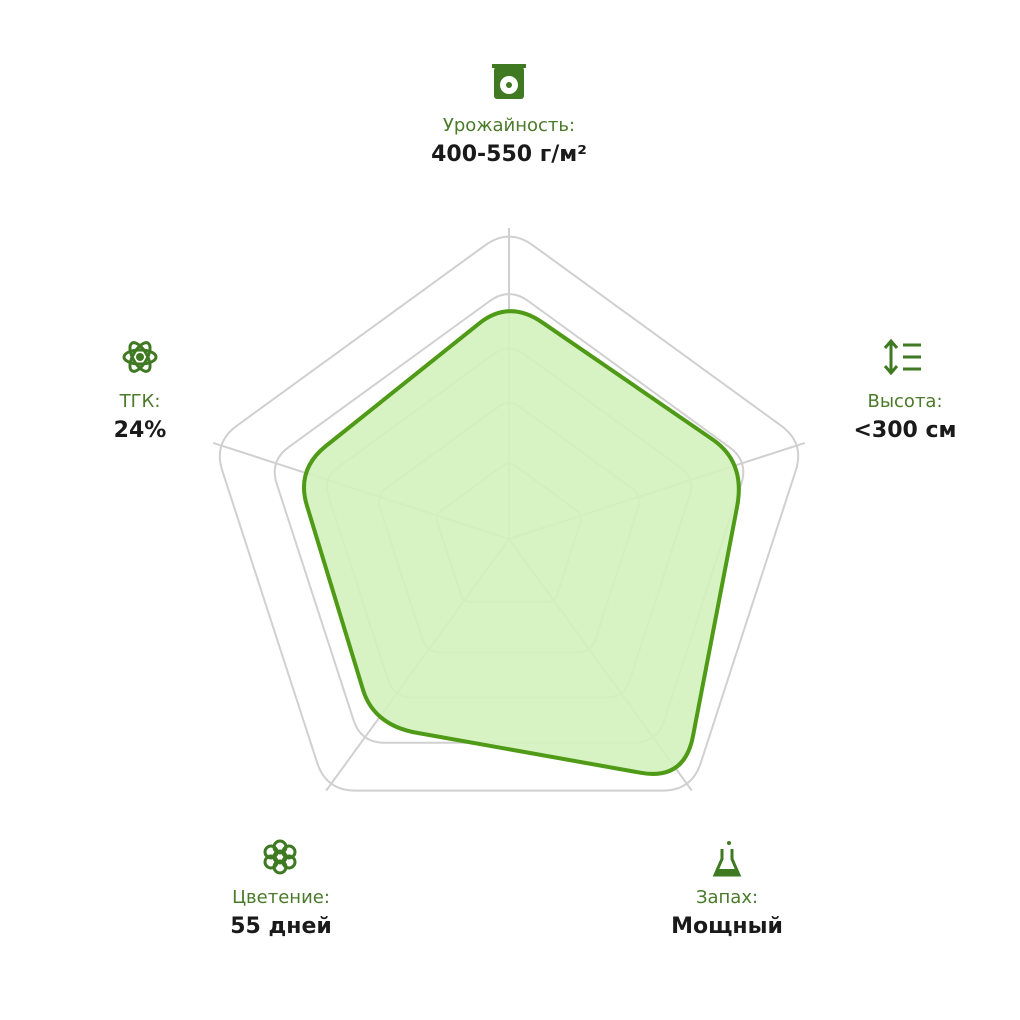 The image size is (1020, 1020). Describe the element at coordinates (727, 926) in the screenshot. I see `axis-value: Мощный` at that location.